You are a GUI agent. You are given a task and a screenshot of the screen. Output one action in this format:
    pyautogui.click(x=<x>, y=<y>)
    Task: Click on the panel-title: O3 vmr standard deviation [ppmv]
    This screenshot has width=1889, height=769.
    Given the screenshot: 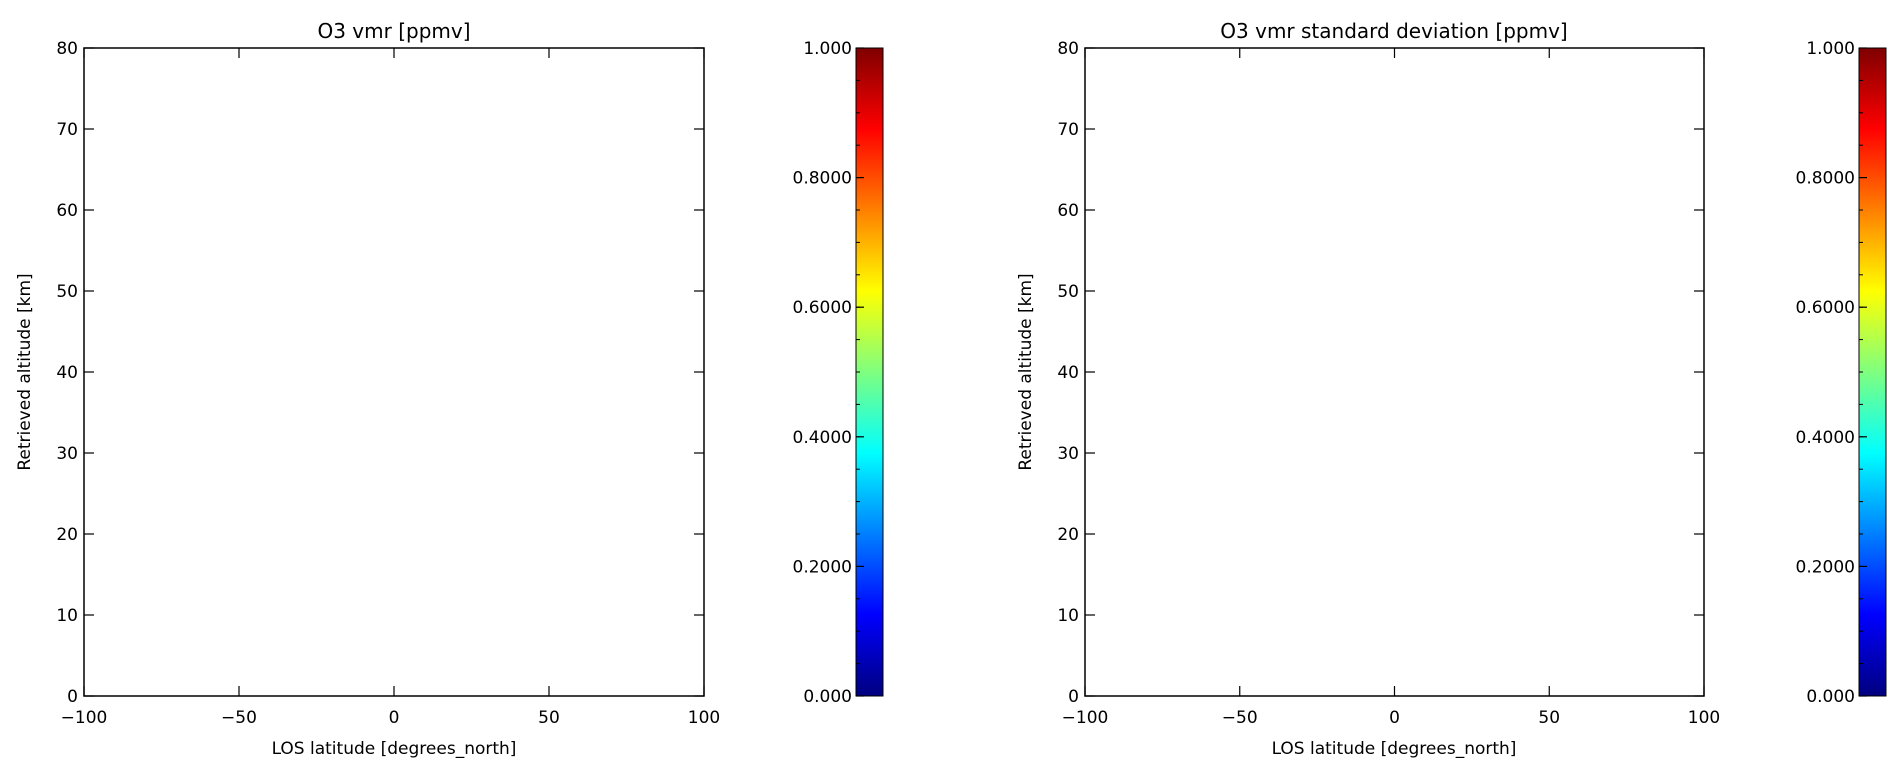 What is the action you would take?
    pyautogui.click(x=1393, y=31)
    